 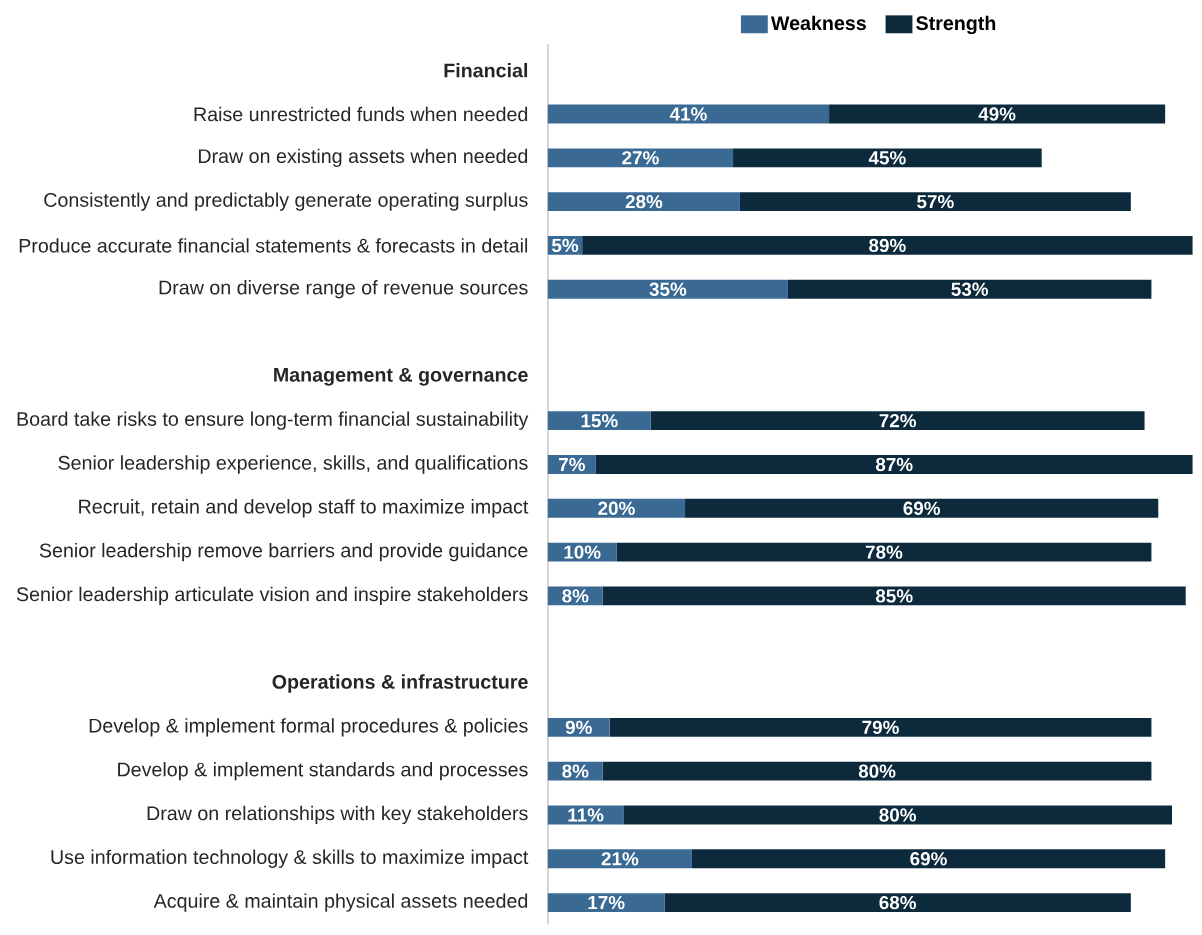 I want to click on data-label: 79%, so click(x=880, y=727).